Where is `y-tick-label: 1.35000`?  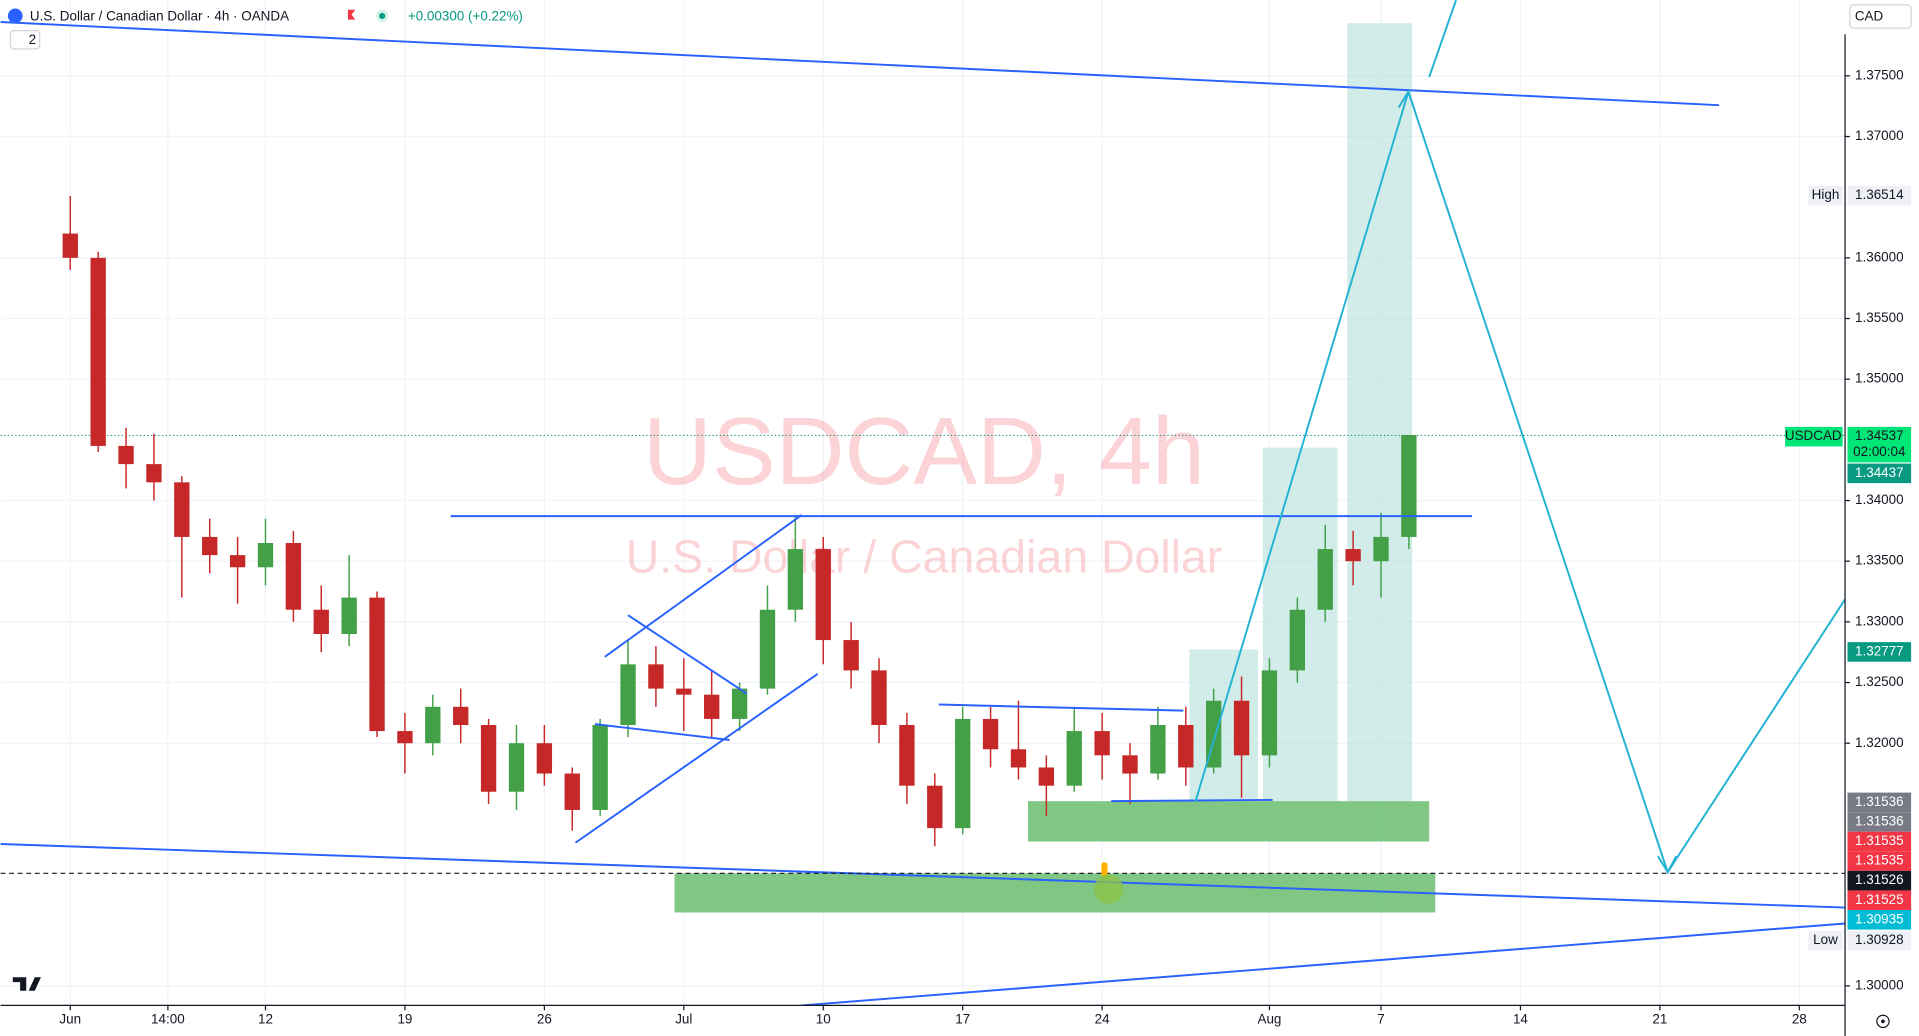
y-tick-label: 1.35000 is located at coordinates (1879, 378).